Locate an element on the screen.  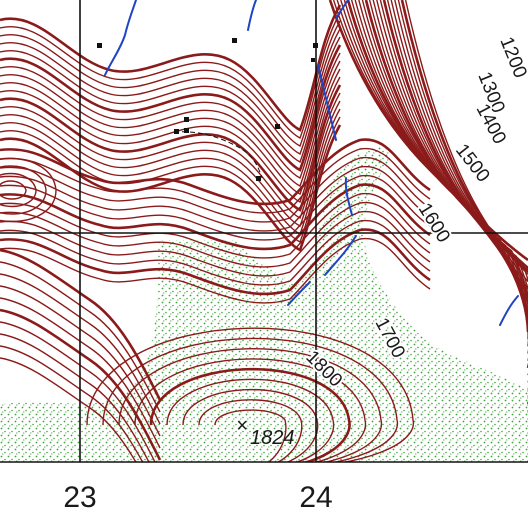
grid-labels: 23 24 is located at coordinates (197, 497).